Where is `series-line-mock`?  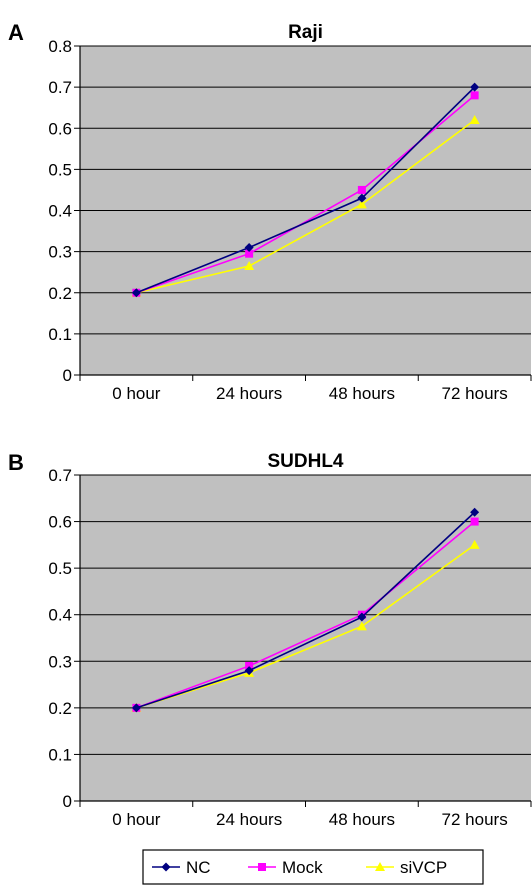 series-line-mock is located at coordinates (306, 614).